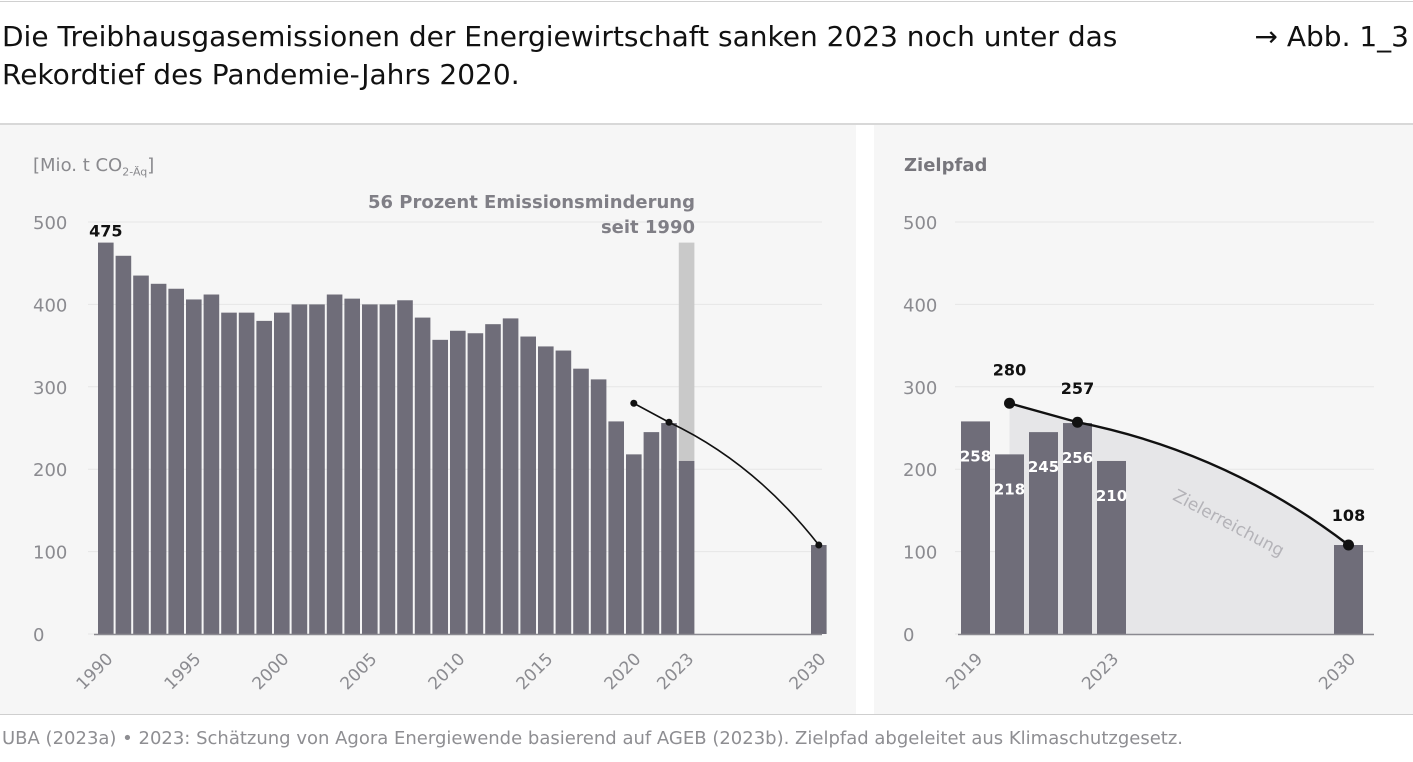 The width and height of the screenshot is (1413, 762). What do you see at coordinates (669, 422) in the screenshot?
I see `target-point-left-2022` at bounding box center [669, 422].